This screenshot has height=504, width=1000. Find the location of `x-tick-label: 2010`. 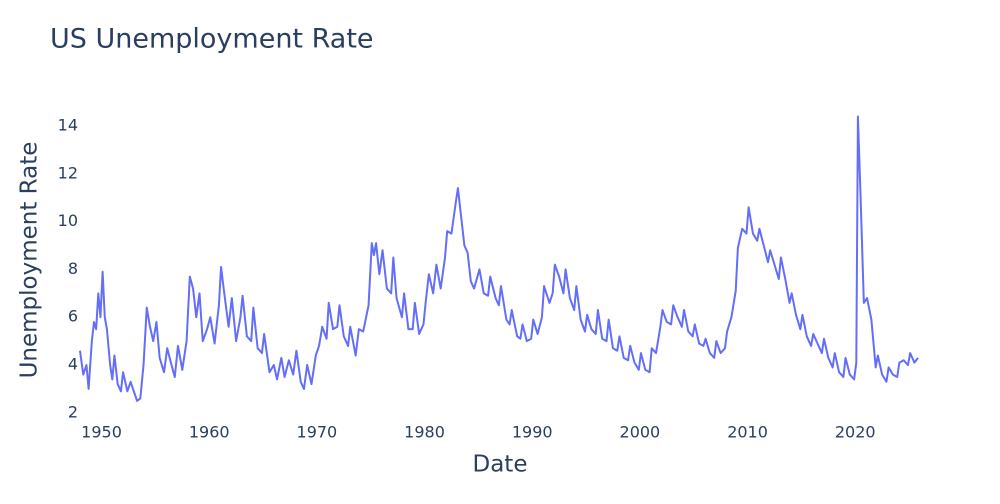

x-tick-label: 2010 is located at coordinates (747, 432).